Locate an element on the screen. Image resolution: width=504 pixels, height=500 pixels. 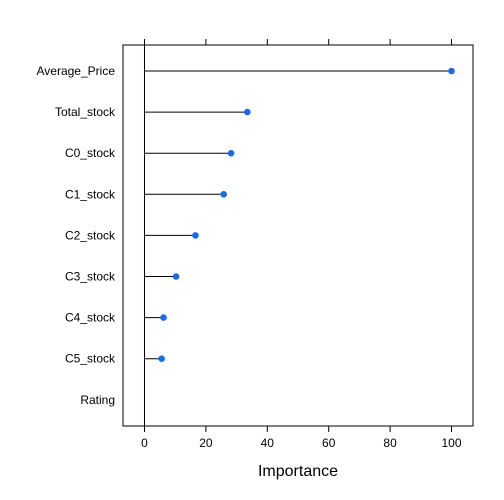
category-label: Rating is located at coordinates (97, 400).